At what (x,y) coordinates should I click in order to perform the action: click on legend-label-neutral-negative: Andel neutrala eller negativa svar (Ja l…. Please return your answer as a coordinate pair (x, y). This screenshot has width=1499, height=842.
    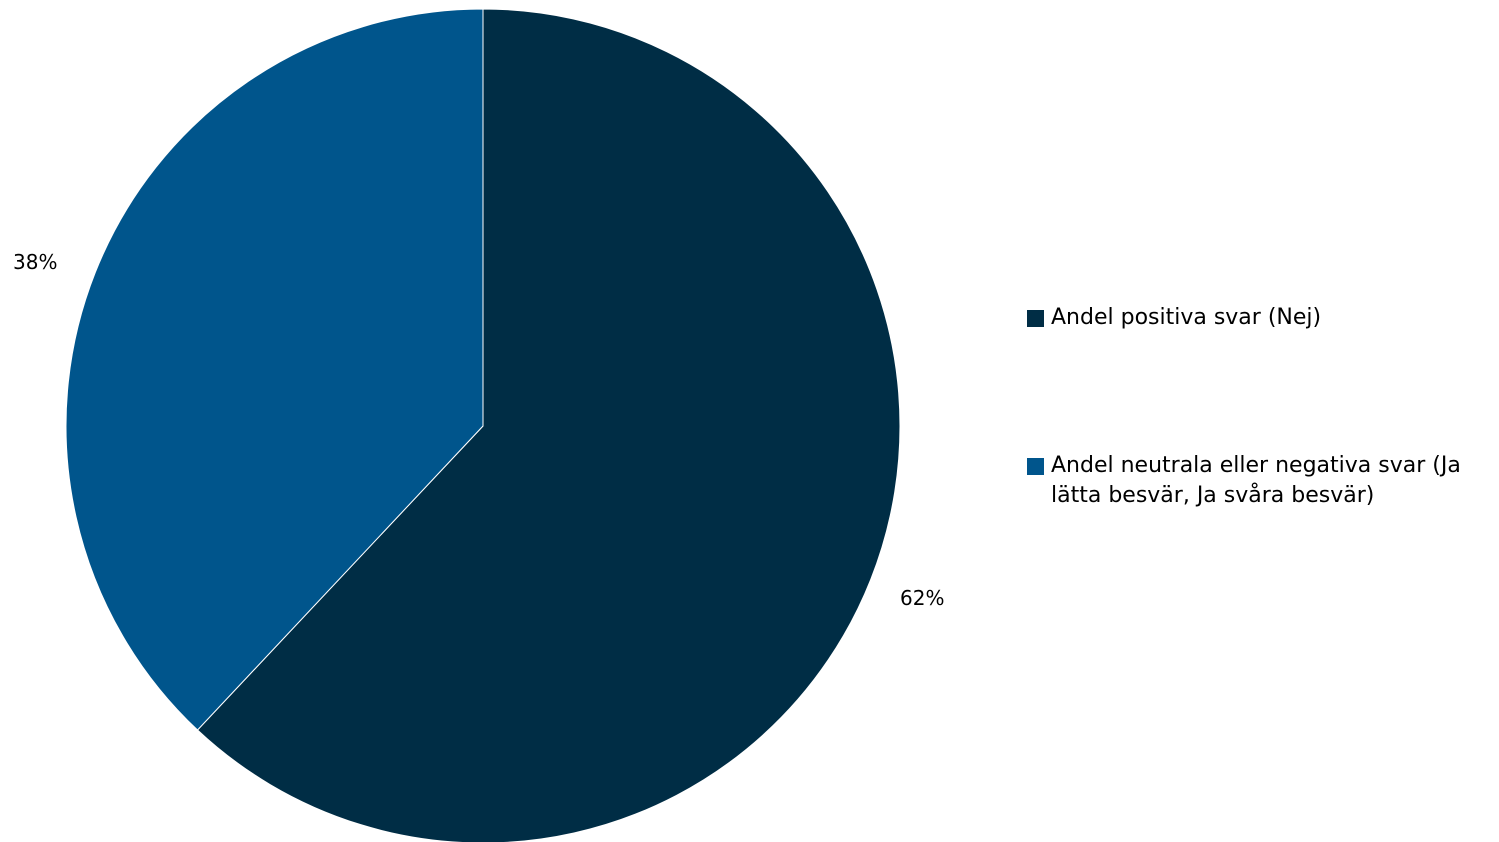
    Looking at the image, I should click on (1256, 480).